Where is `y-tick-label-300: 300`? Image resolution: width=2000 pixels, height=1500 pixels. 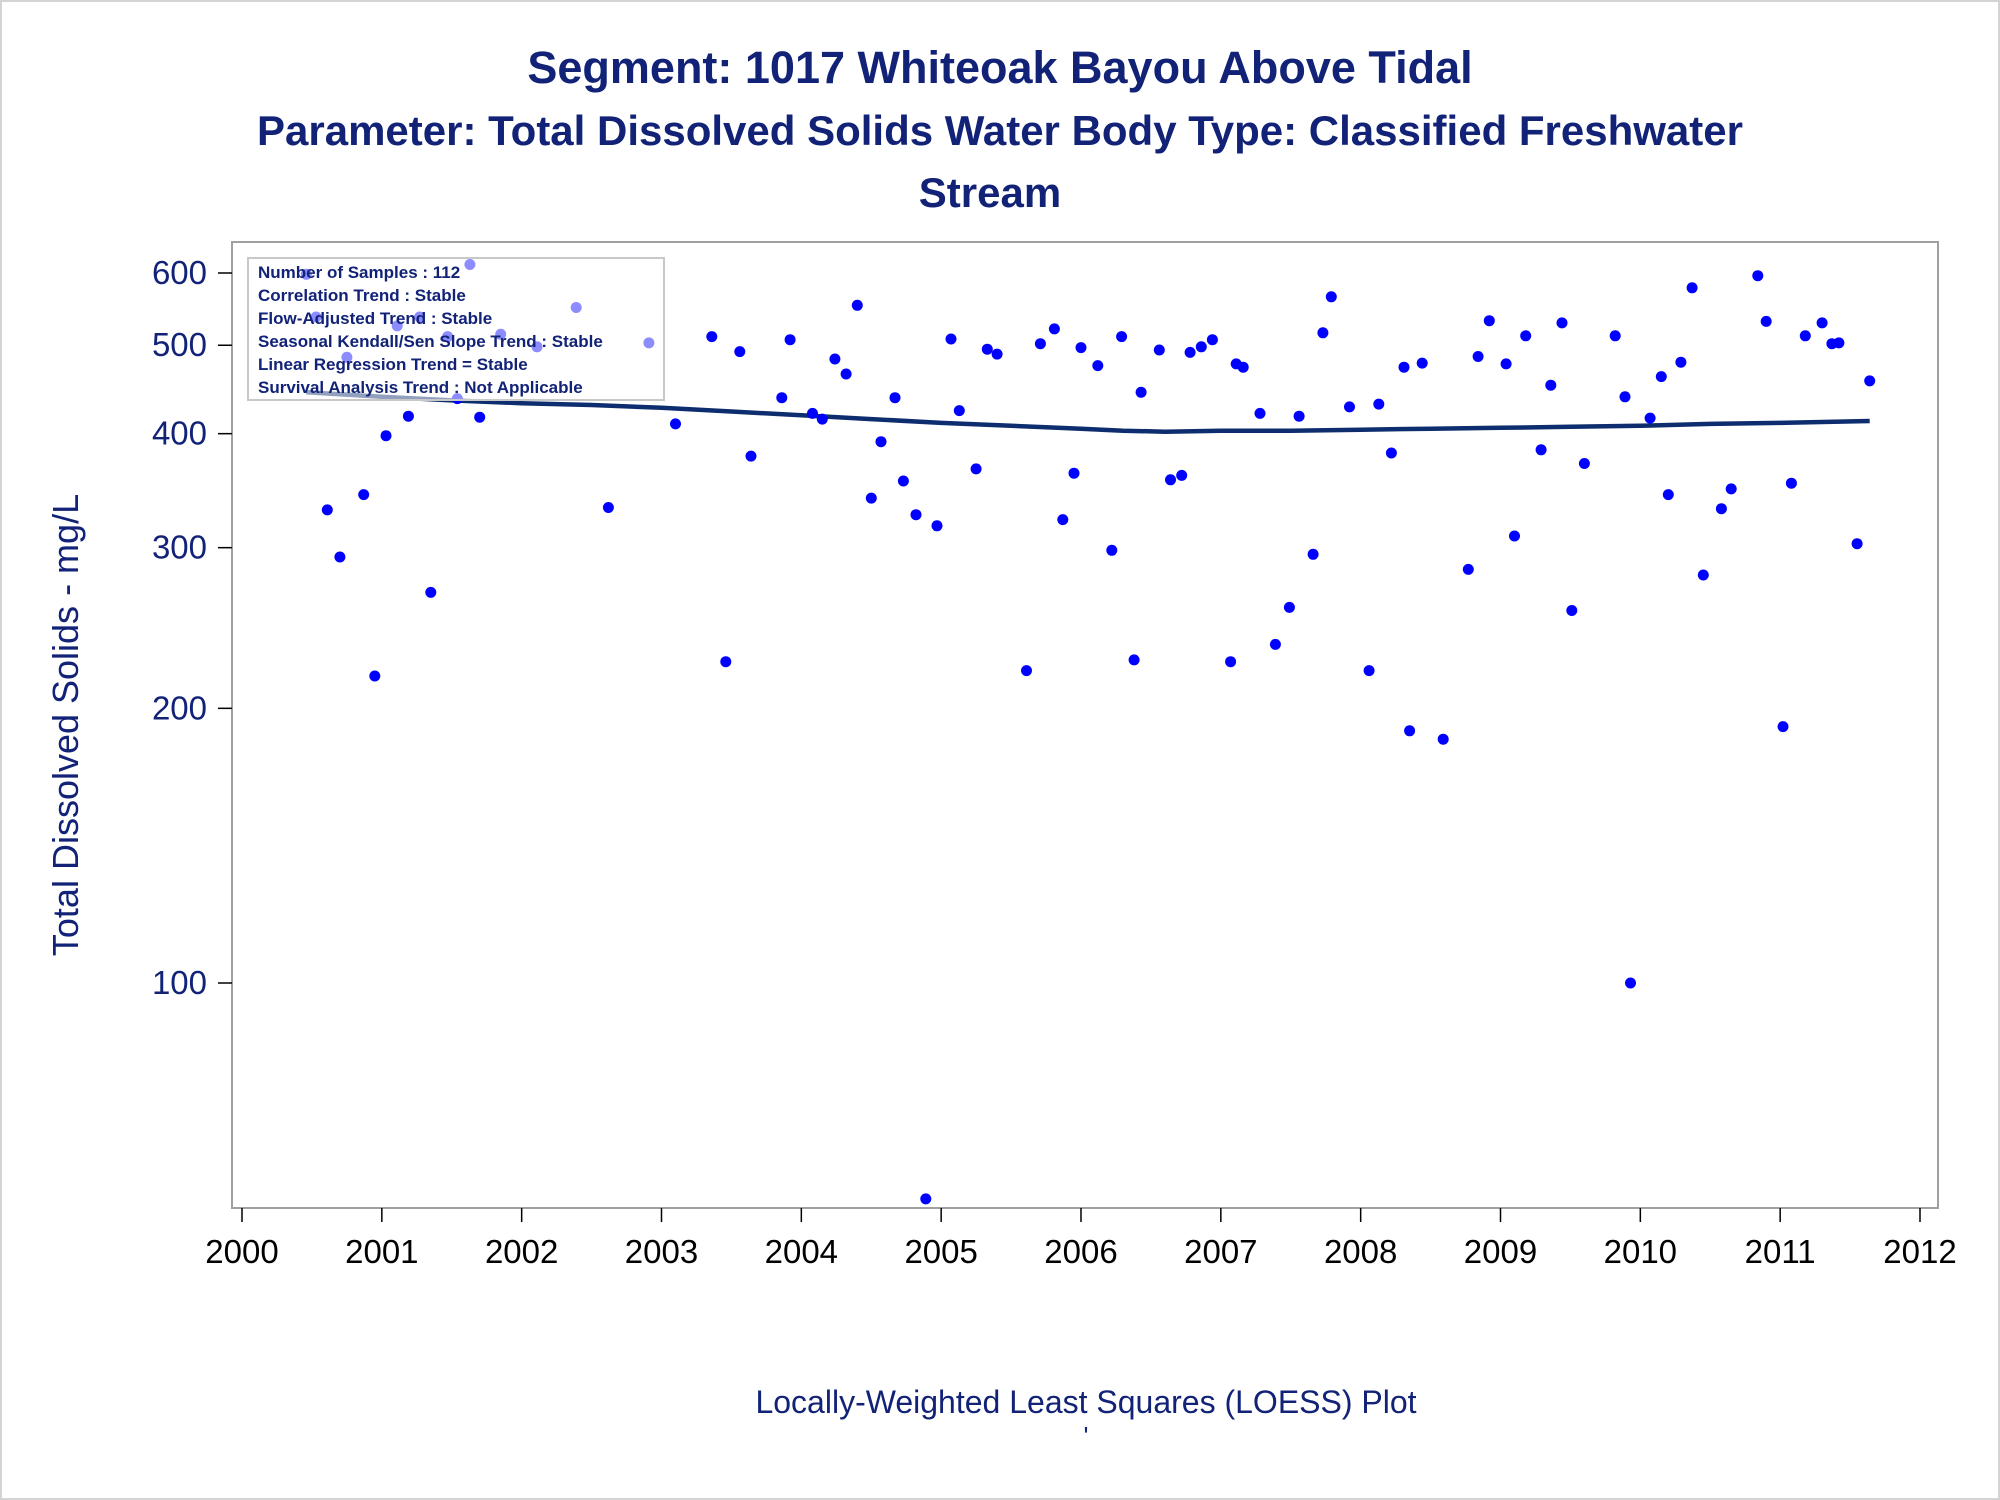 y-tick-label-300: 300 is located at coordinates (179, 547).